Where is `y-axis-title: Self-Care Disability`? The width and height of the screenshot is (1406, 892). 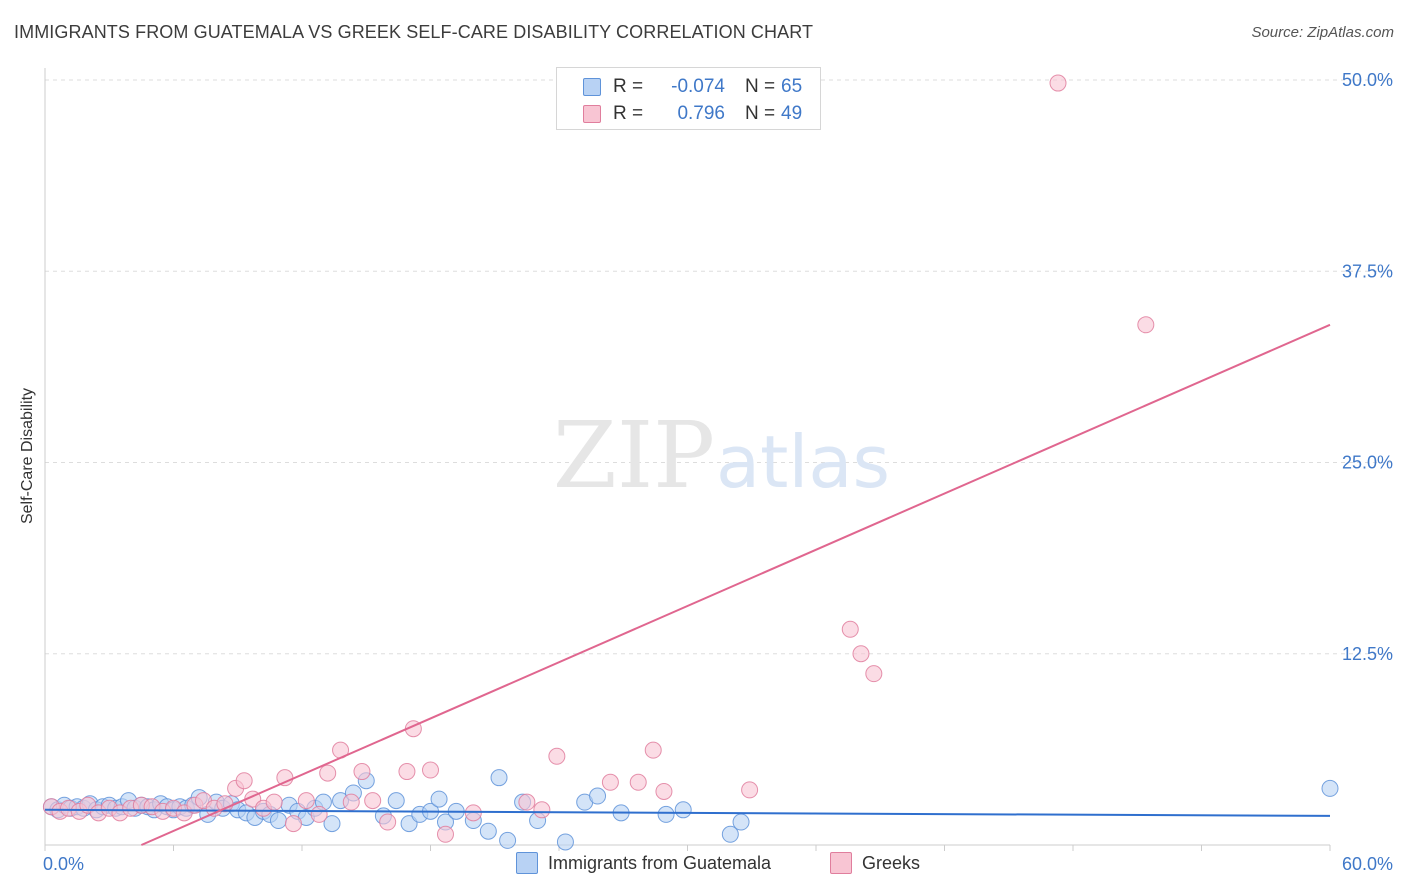 y-axis-title: Self-Care Disability is located at coordinates (27, 456).